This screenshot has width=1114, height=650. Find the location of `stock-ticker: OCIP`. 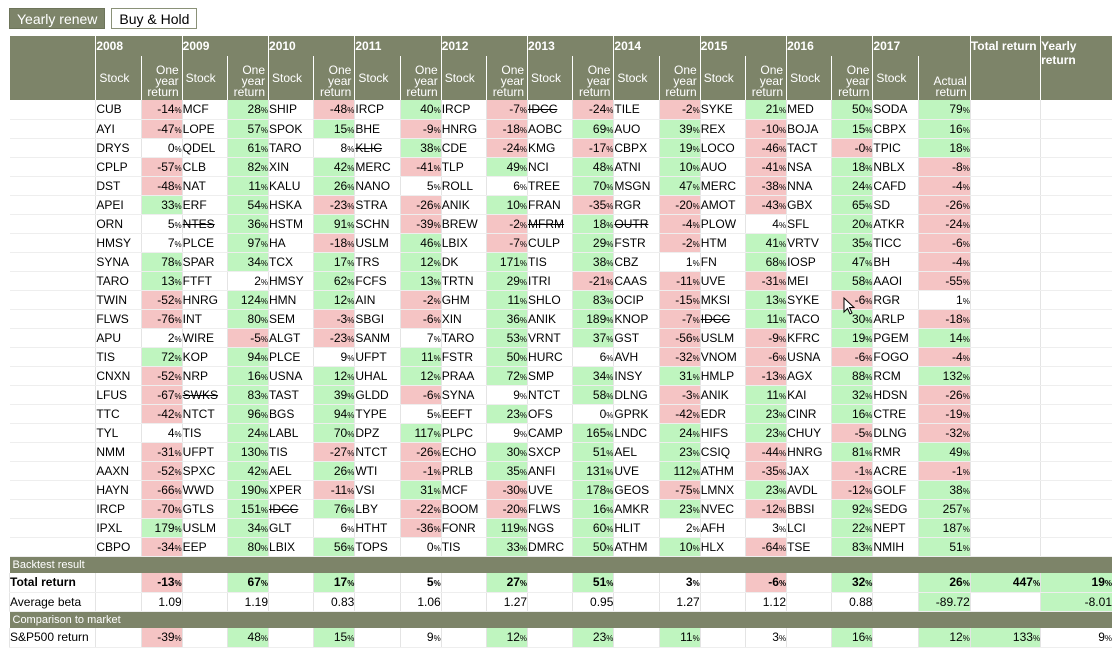

stock-ticker: OCIP is located at coordinates (636, 300).